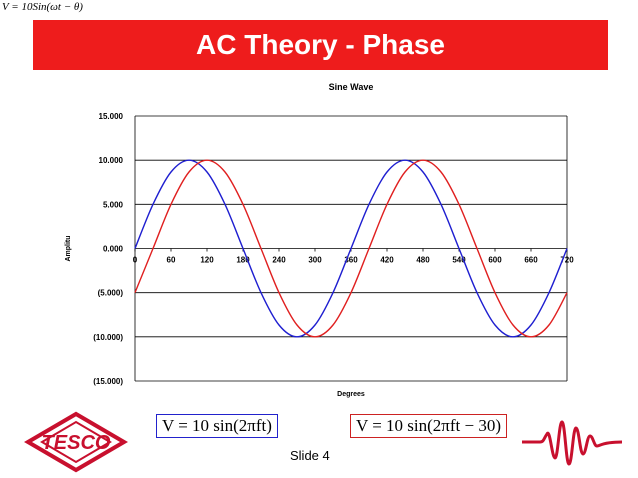 Image resolution: width=638 pixels, height=478 pixels. What do you see at coordinates (459, 260) in the screenshot?
I see `x-tick-label: 540` at bounding box center [459, 260].